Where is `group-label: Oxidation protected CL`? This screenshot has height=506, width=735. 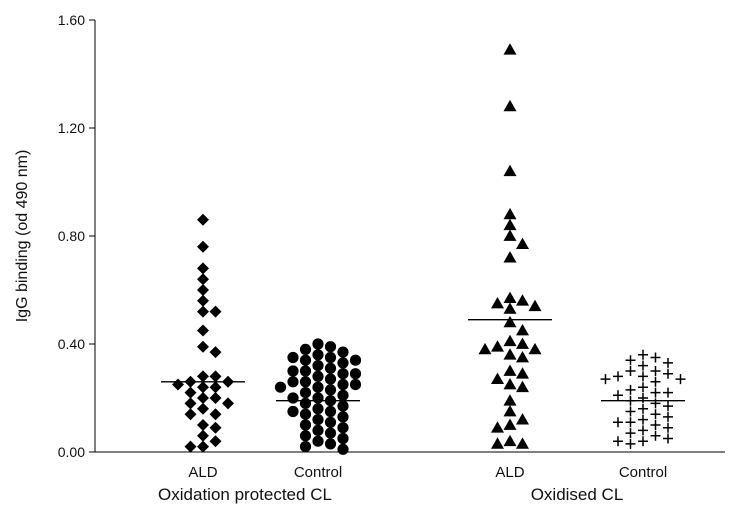 group-label: Oxidation protected CL is located at coordinates (245, 494).